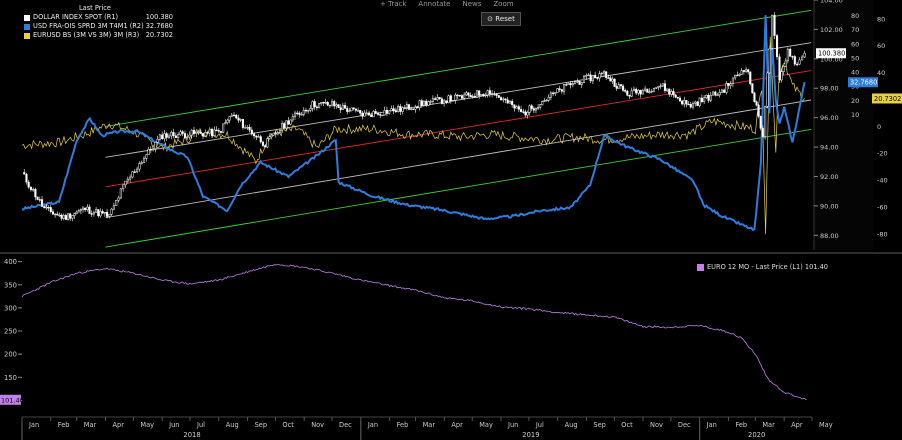 Image resolution: width=902 pixels, height=440 pixels. I want to click on legend-item: EURUSD BS (3M VS 3M) 3M (R3) 20.7302, so click(98, 35).